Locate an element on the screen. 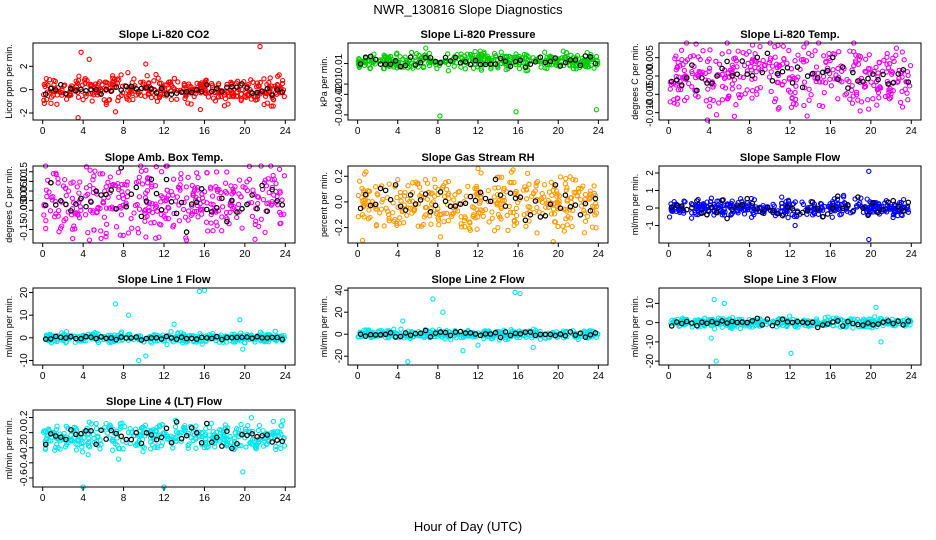 This screenshot has width=936, height=540. y-tick-label: 20 is located at coordinates (24, 293).